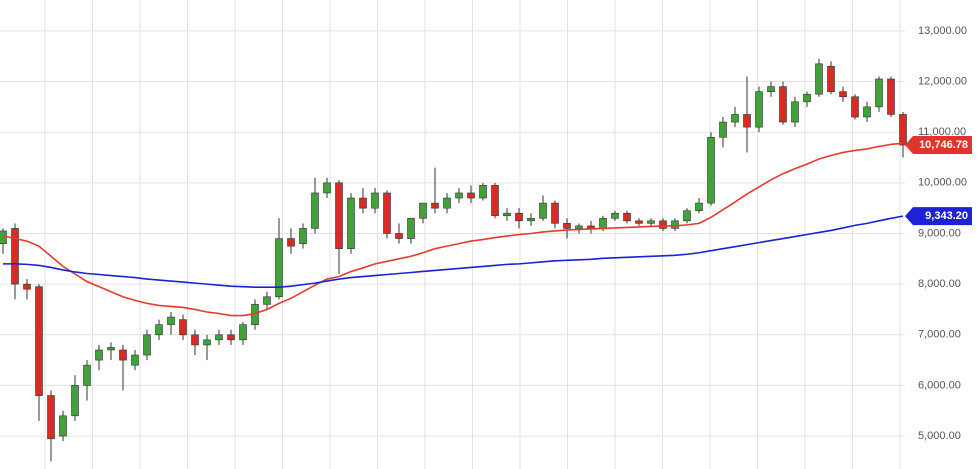 The width and height of the screenshot is (977, 469). What do you see at coordinates (939, 436) in the screenshot?
I see `y-tick-label: 5,000.00` at bounding box center [939, 436].